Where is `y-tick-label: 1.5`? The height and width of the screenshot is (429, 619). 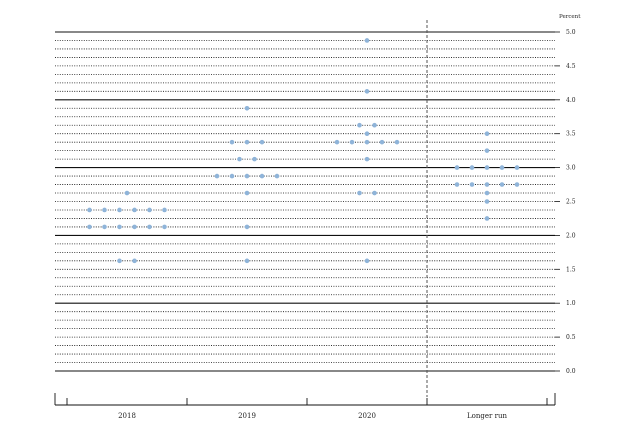 y-tick-label: 1.5 is located at coordinates (571, 269).